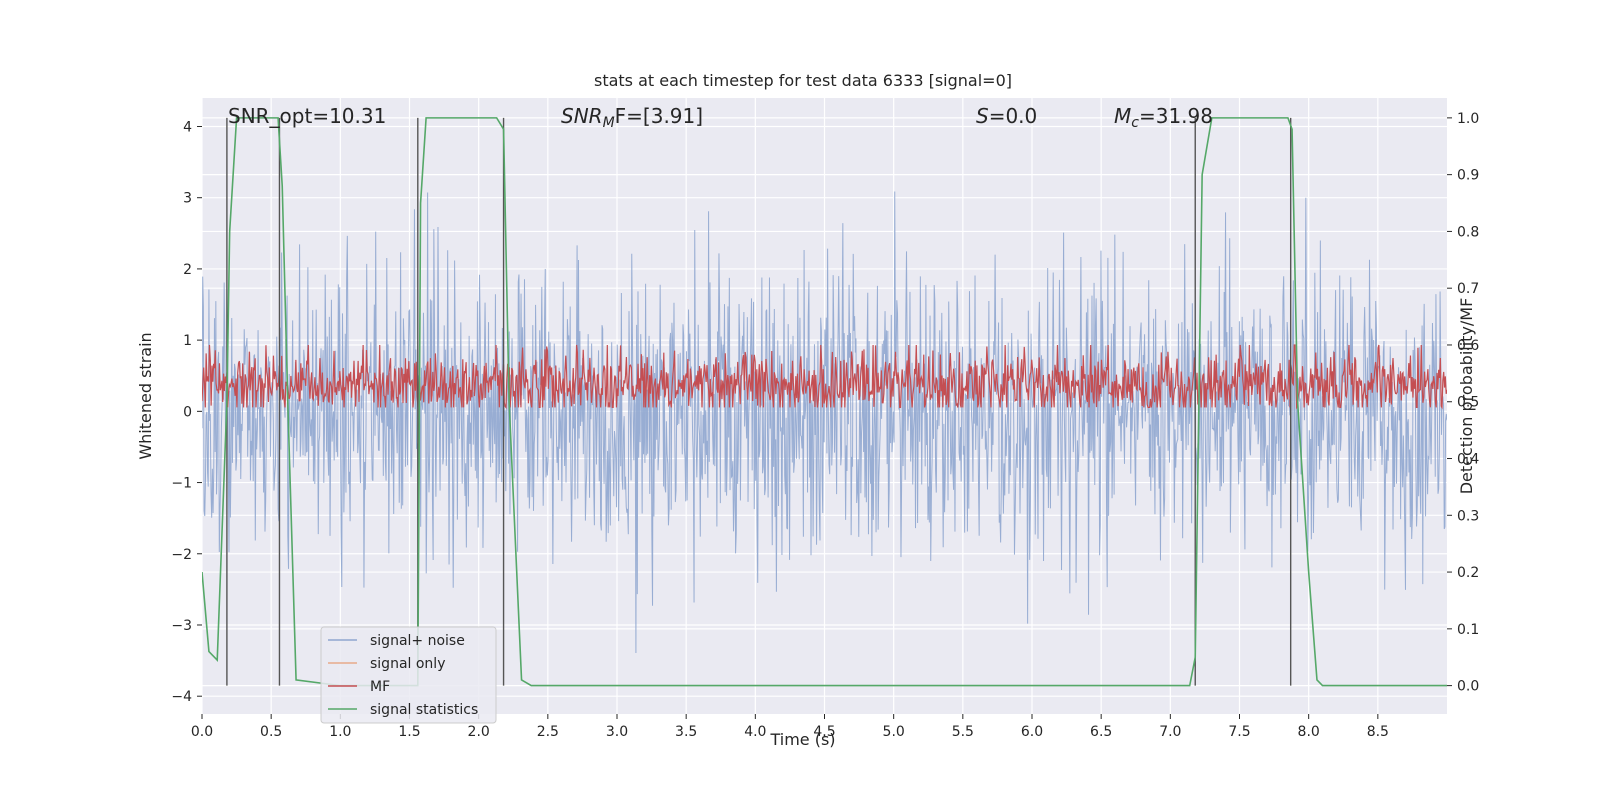  Describe the element at coordinates (1176, 116) in the screenshot. I see `annotation-mc-value: =31.98` at that location.